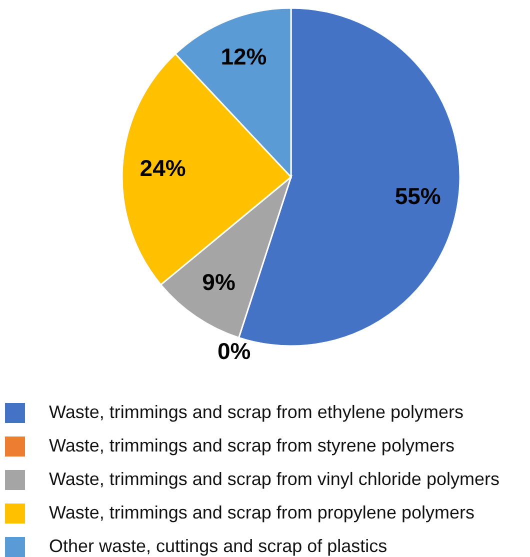  I want to click on legend-label: Waste, trimmings and scrap from styrene polymers, so click(251, 446).